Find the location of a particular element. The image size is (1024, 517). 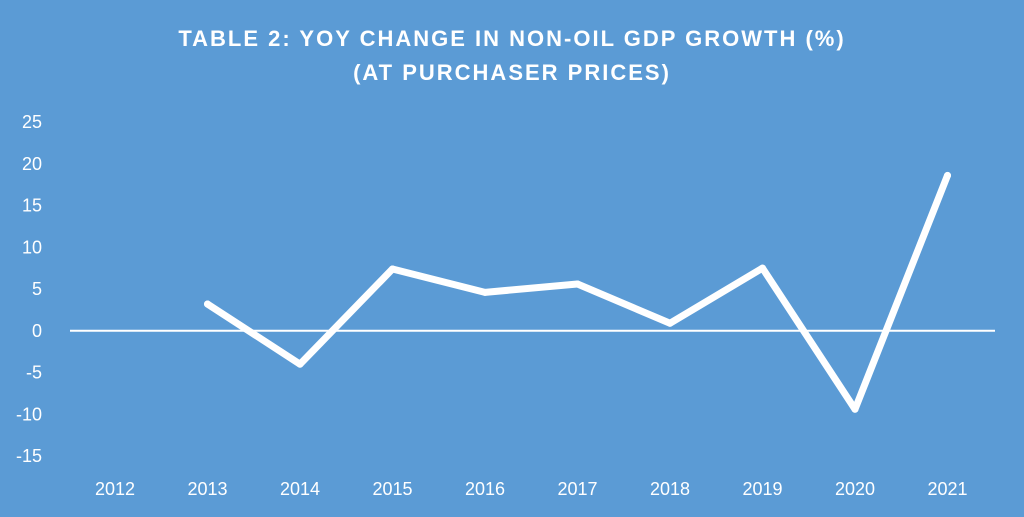

x-tick-label: 2017 is located at coordinates (577, 489).